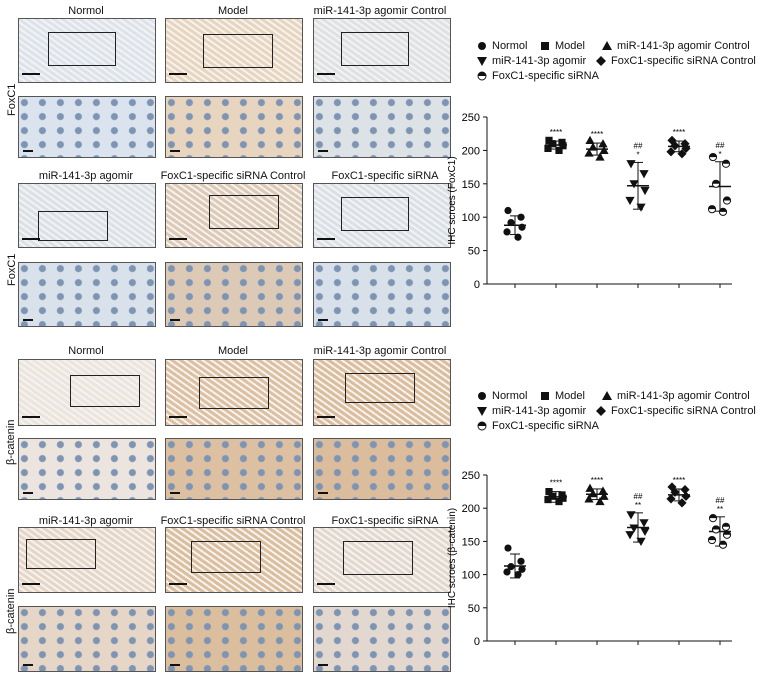 The image size is (765, 683). What do you see at coordinates (471, 218) in the screenshot?
I see `y-tick-label: 100` at bounding box center [471, 218].